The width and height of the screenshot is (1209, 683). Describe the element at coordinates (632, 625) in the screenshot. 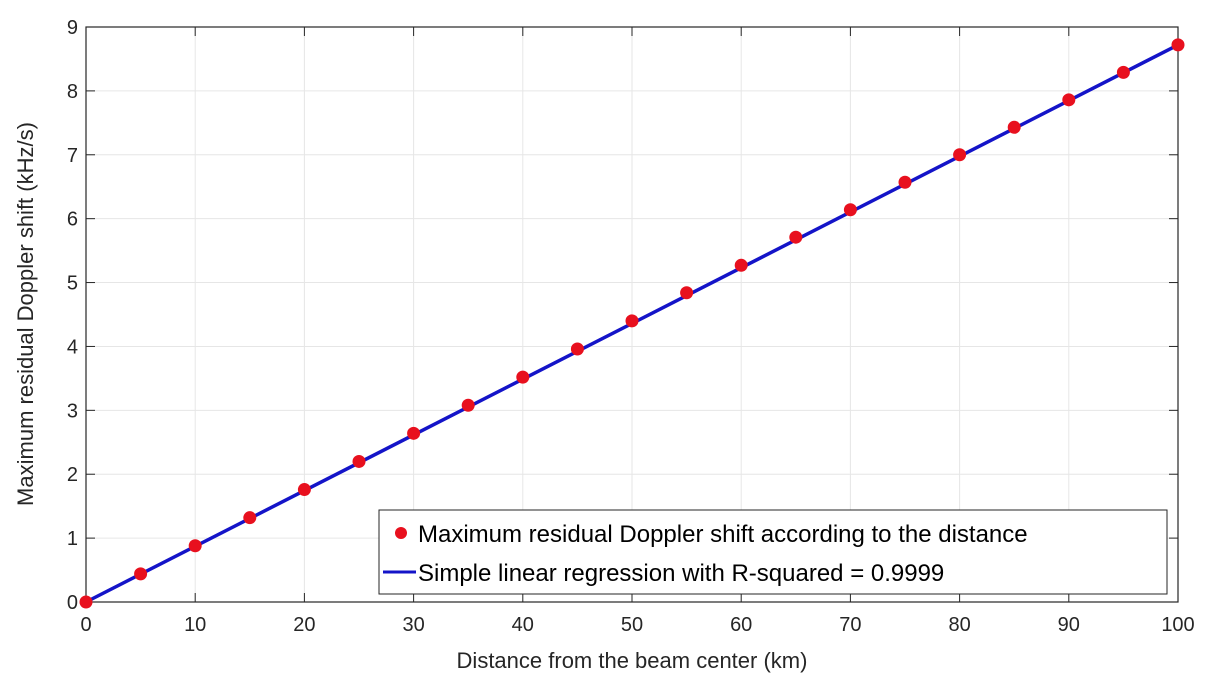

I see `x-tick-label: 50` at that location.